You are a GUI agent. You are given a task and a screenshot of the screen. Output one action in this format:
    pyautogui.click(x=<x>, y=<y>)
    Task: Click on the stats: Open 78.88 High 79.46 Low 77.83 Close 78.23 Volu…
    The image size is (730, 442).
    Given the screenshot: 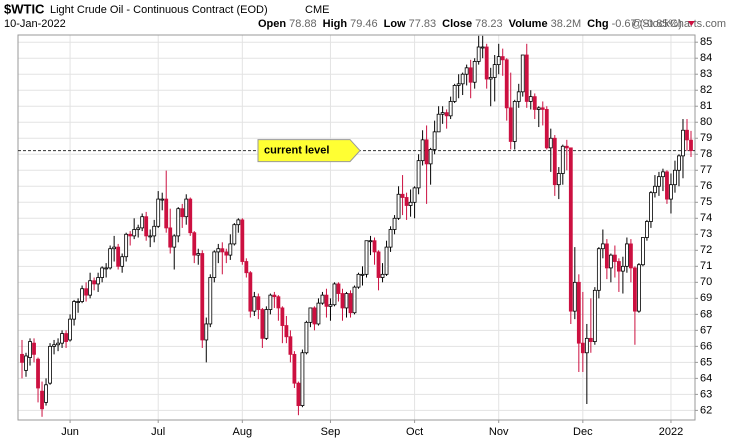 What is the action you would take?
    pyautogui.click(x=476, y=24)
    